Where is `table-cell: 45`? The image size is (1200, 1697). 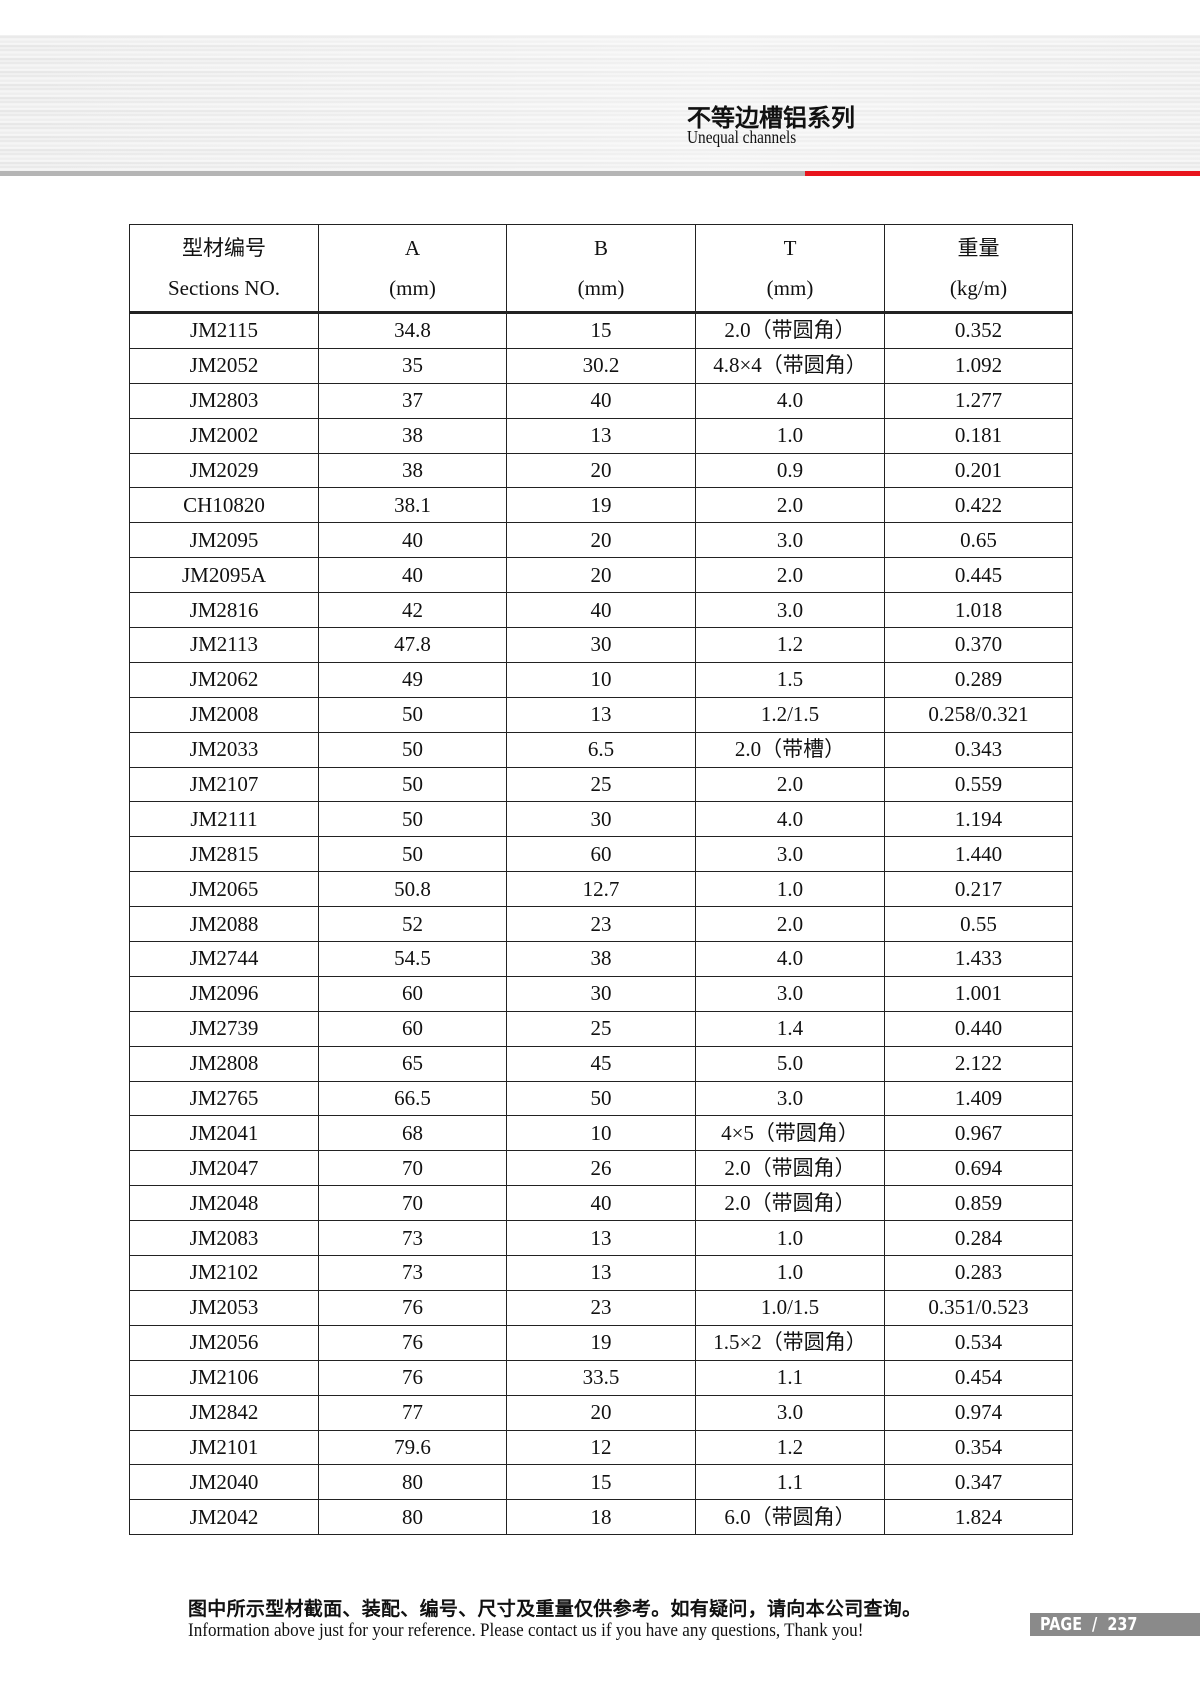
table-cell: 45 is located at coordinates (601, 1063).